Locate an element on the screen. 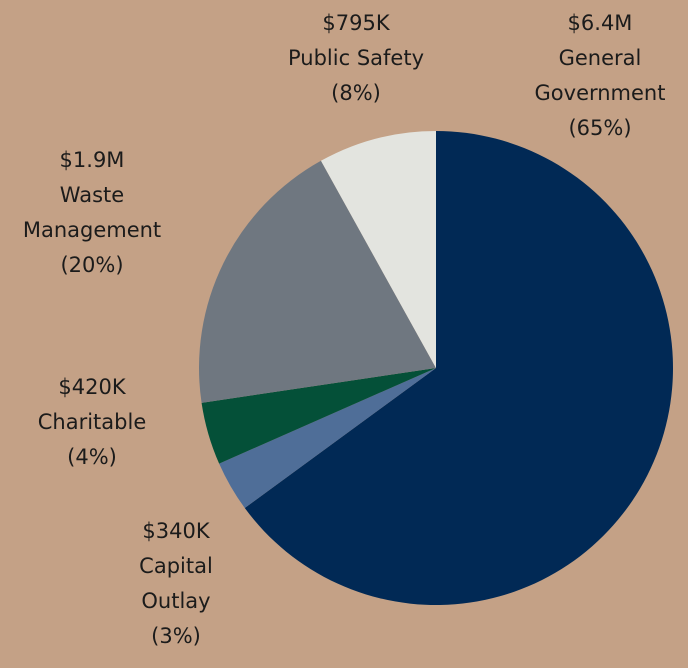  category-label: Capital Outlay is located at coordinates (176, 583).